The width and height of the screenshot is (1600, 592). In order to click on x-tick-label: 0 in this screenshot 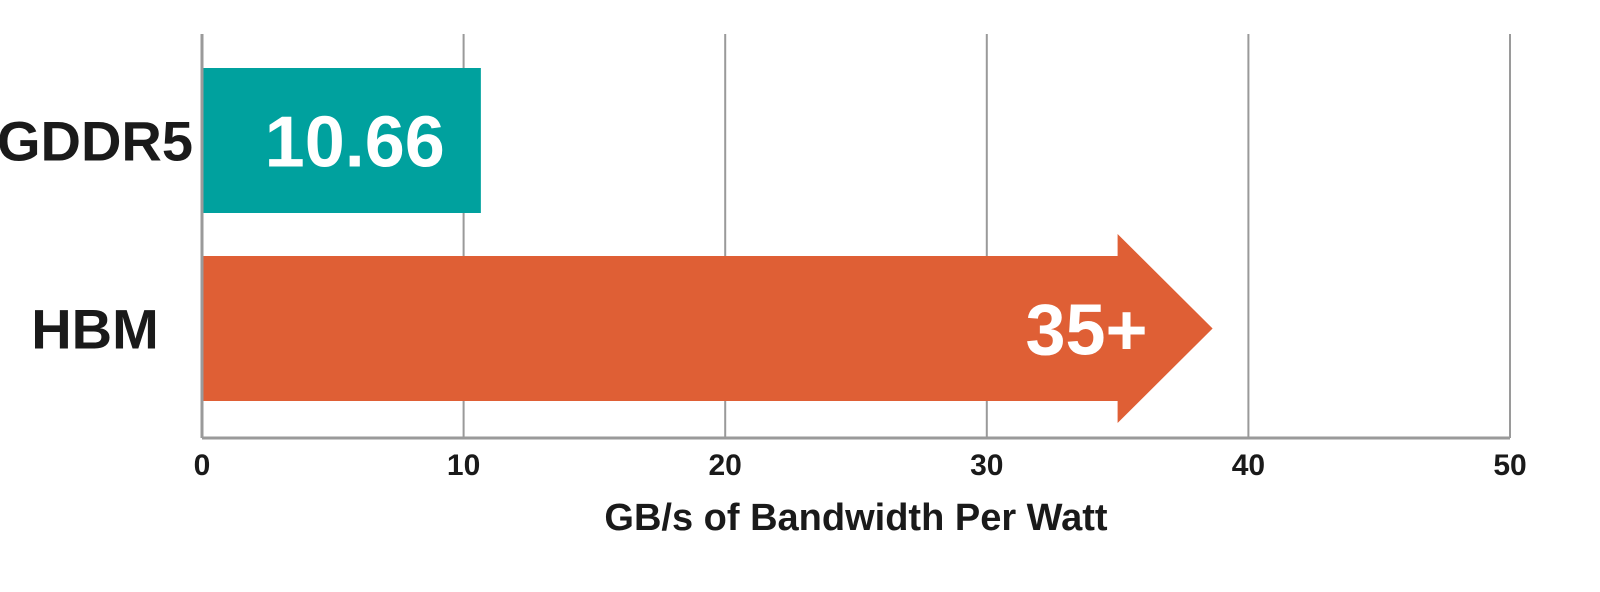, I will do `click(202, 465)`.